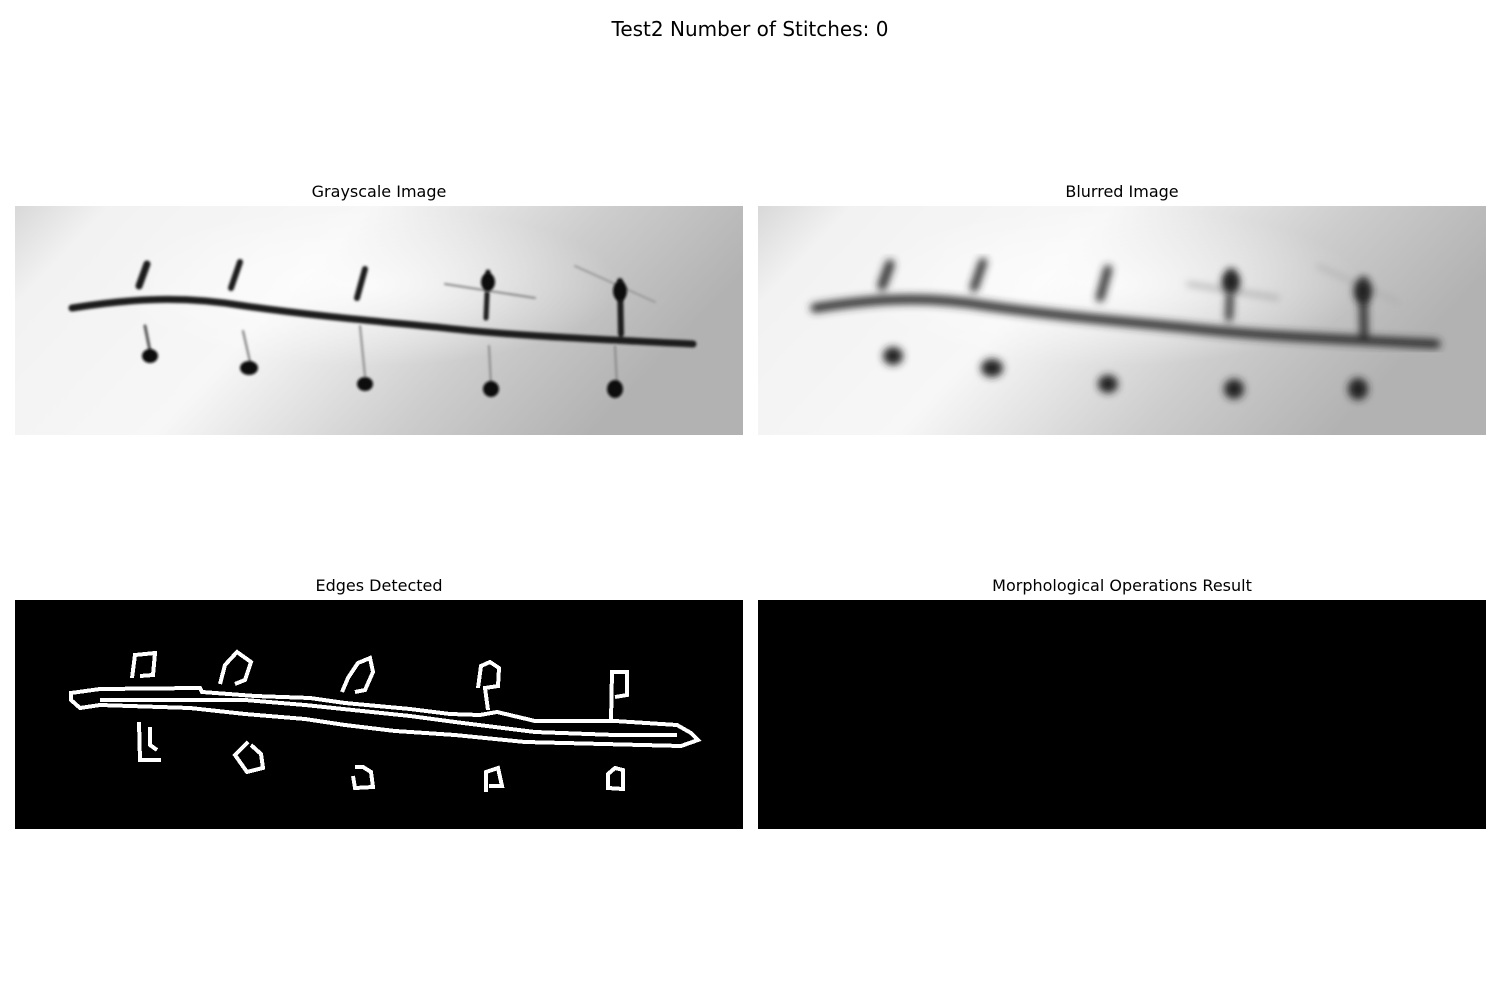 This screenshot has height=1000, width=1500. What do you see at coordinates (379, 585) in the screenshot?
I see `edges-panel-title: Edges Detected` at bounding box center [379, 585].